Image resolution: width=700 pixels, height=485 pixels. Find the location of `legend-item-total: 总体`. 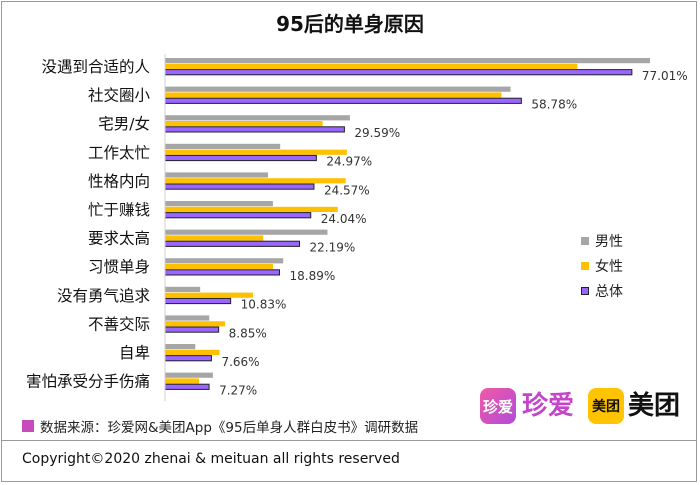

legend-item-total: 总体 is located at coordinates (602, 290).